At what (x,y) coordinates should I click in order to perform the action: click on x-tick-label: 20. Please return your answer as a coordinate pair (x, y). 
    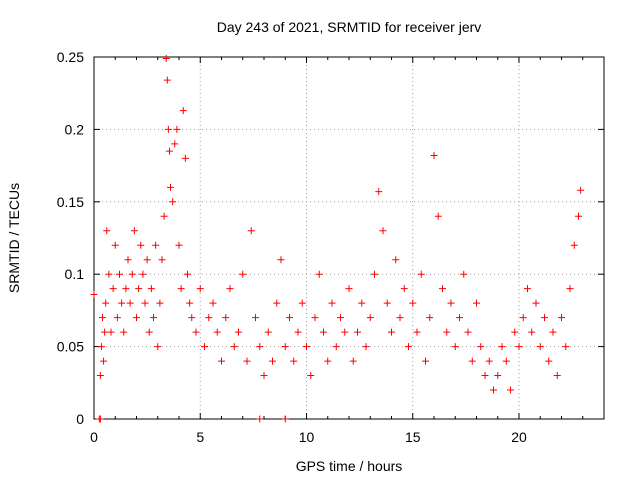
    Looking at the image, I should click on (519, 437).